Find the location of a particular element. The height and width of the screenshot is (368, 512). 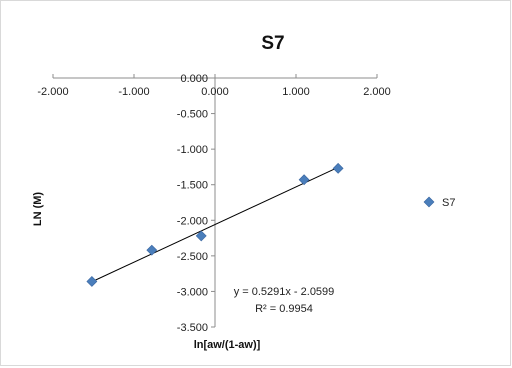

x-tick-label: 0.000 is located at coordinates (215, 92).